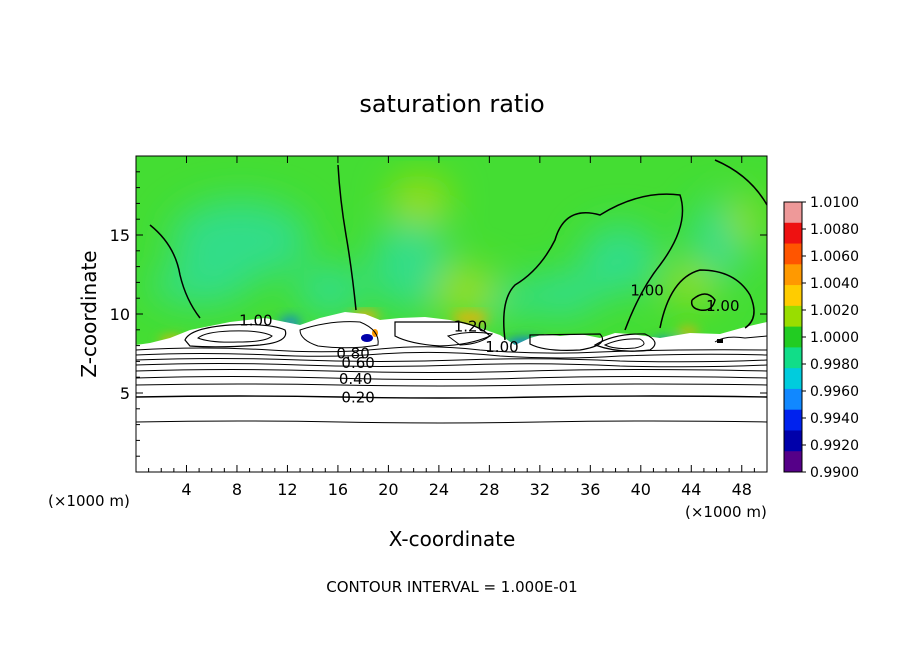 The width and height of the screenshot is (904, 654). What do you see at coordinates (834, 419) in the screenshot?
I see `colorbar-label: 0.9940` at bounding box center [834, 419].